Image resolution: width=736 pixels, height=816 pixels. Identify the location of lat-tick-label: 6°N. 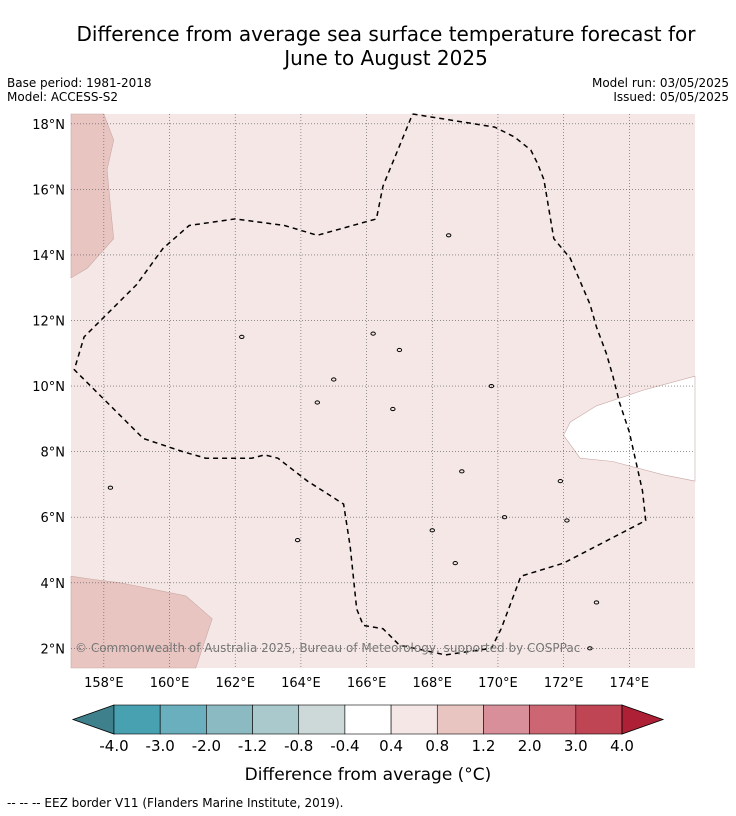
(53, 518).